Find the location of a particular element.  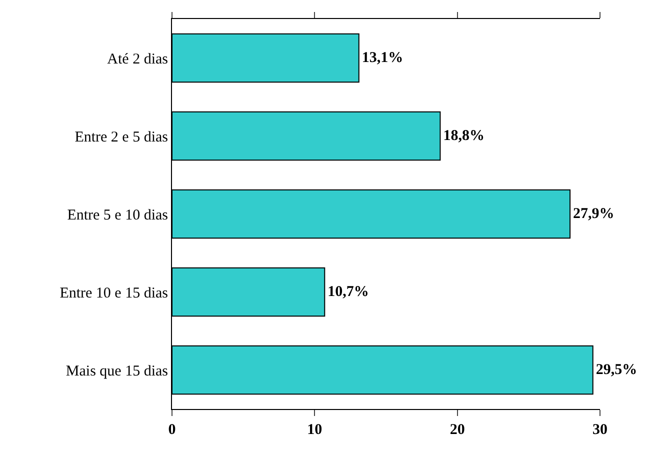

x-tick-label: 20 is located at coordinates (457, 430).